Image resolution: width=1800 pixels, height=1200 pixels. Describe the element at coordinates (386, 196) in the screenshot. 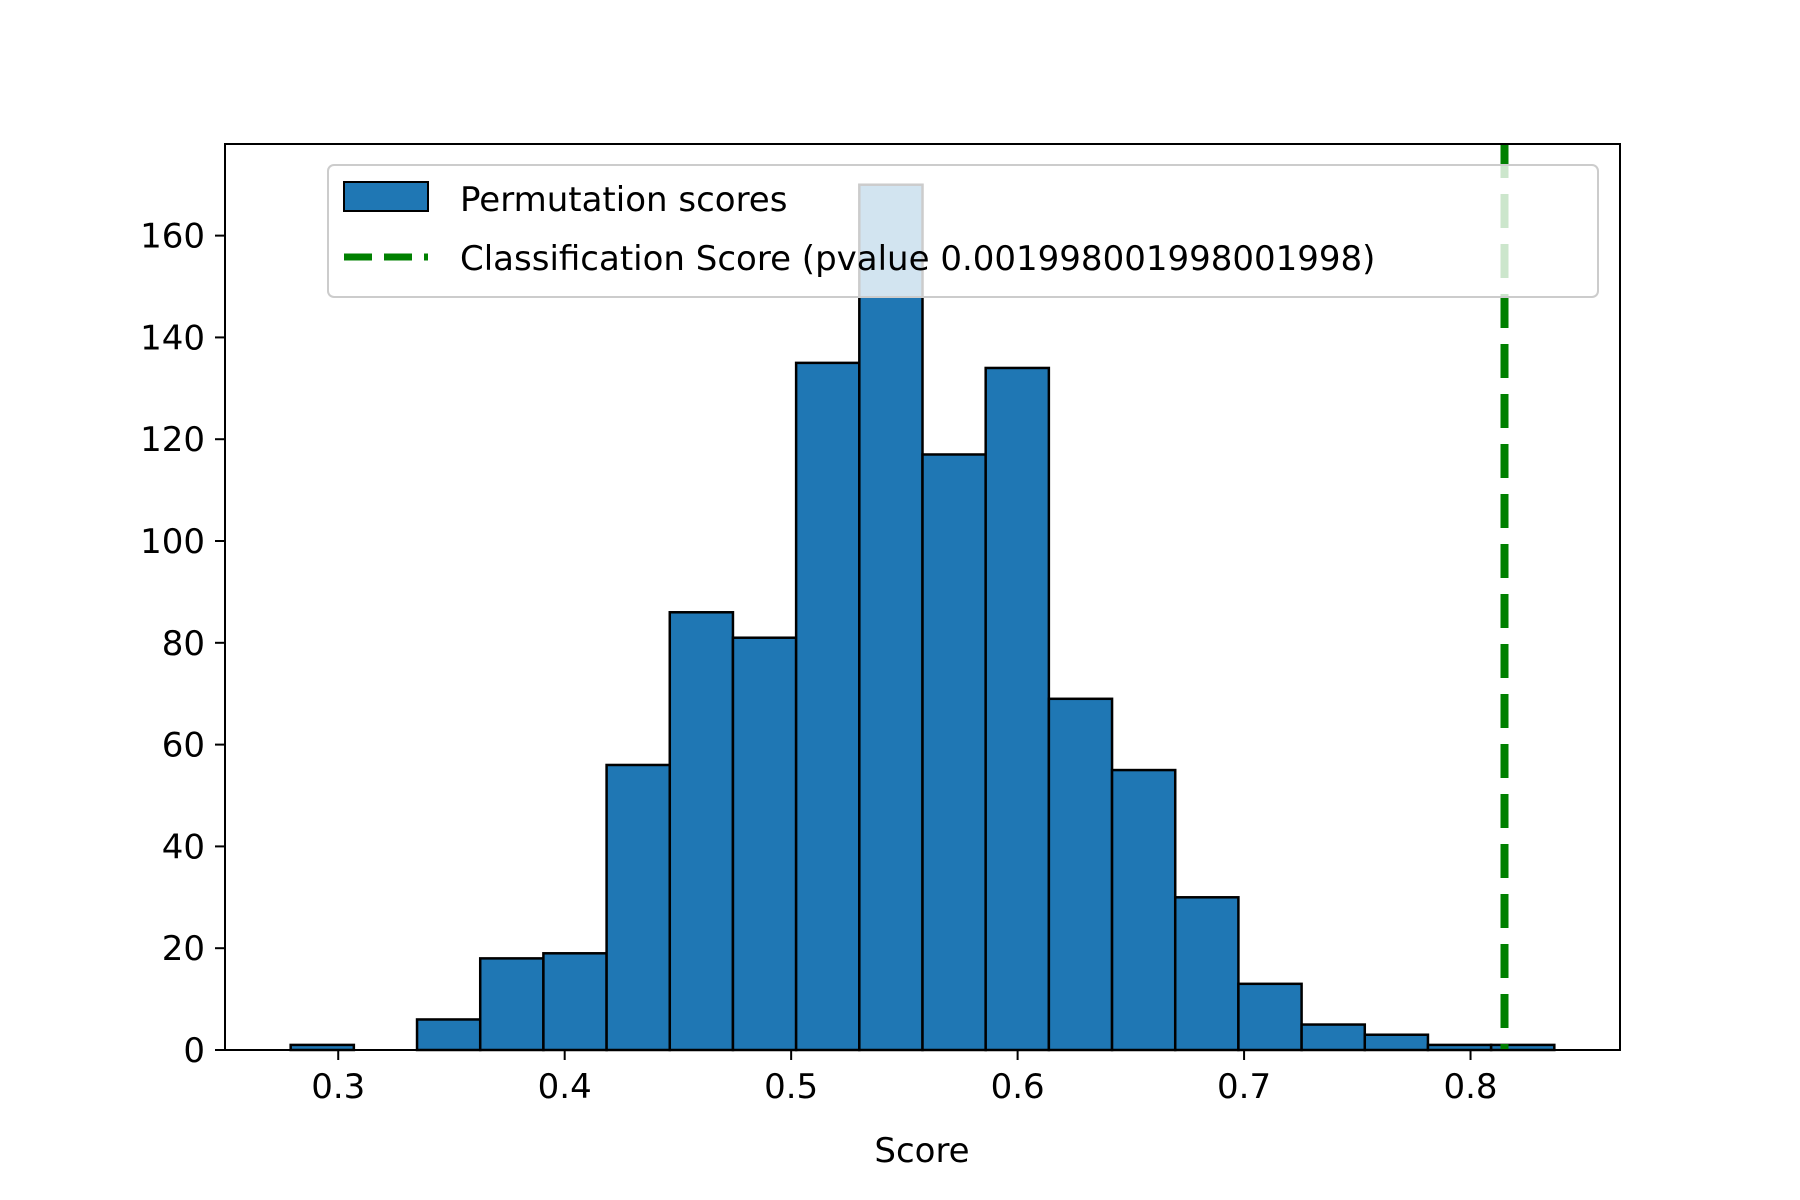

I see `legend-swatch-permutation-scores` at that location.